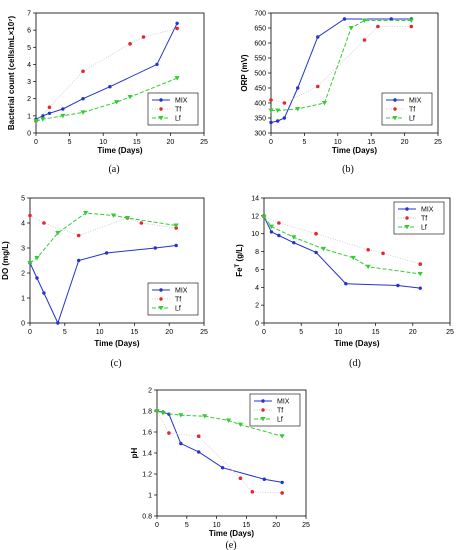 Image resolution: width=465 pixels, height=550 pixels. I want to click on panel-label: (e), so click(230, 545).